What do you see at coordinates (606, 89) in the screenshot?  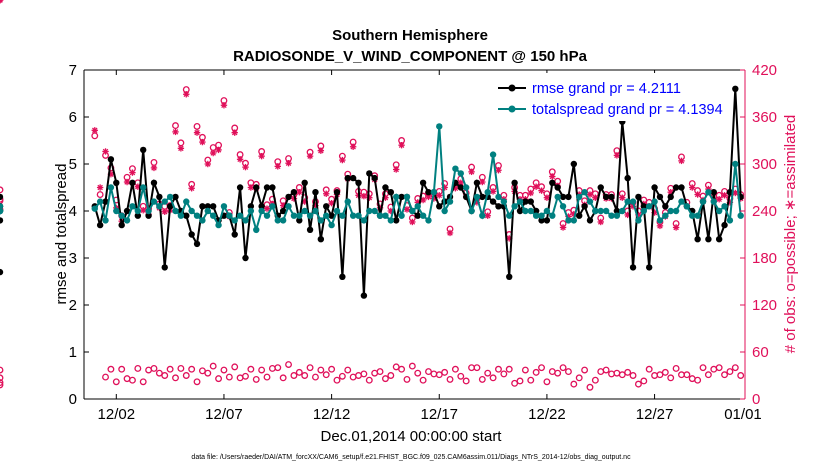 I see `legend-rmse-label: rmse grand pr = 4.2111` at bounding box center [606, 89].